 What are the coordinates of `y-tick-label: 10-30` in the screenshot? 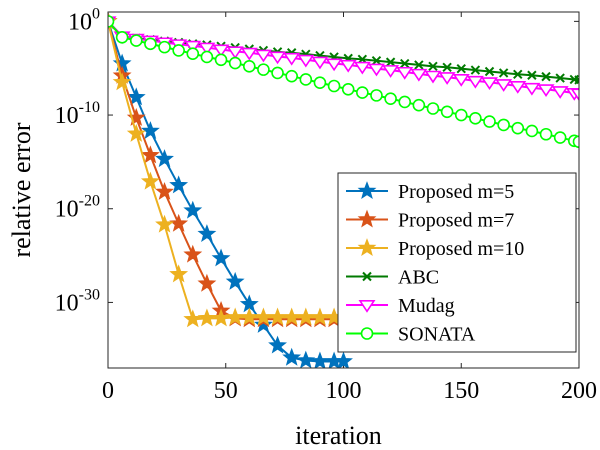 It's located at (77, 301).